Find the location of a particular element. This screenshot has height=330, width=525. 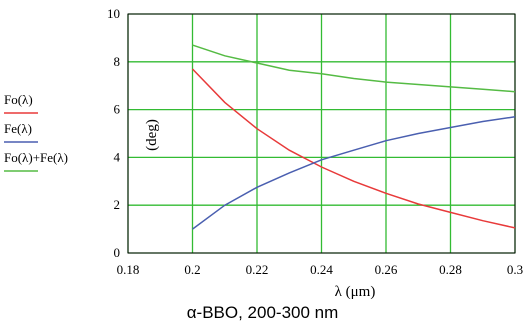

legend: Fo(λ) Fe(λ) Fo(λ)+Fe(λ) is located at coordinates (36, 132).